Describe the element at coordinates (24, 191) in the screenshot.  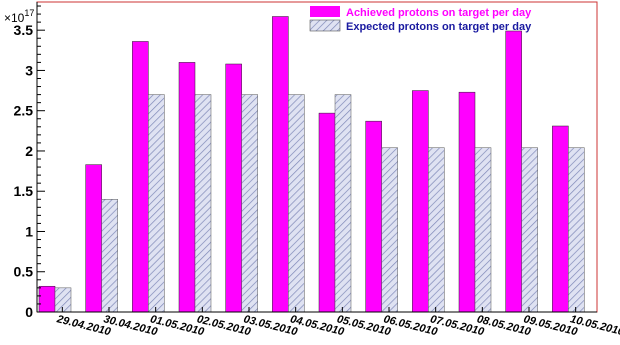
I see `y-tick-label: 1.5` at that location.